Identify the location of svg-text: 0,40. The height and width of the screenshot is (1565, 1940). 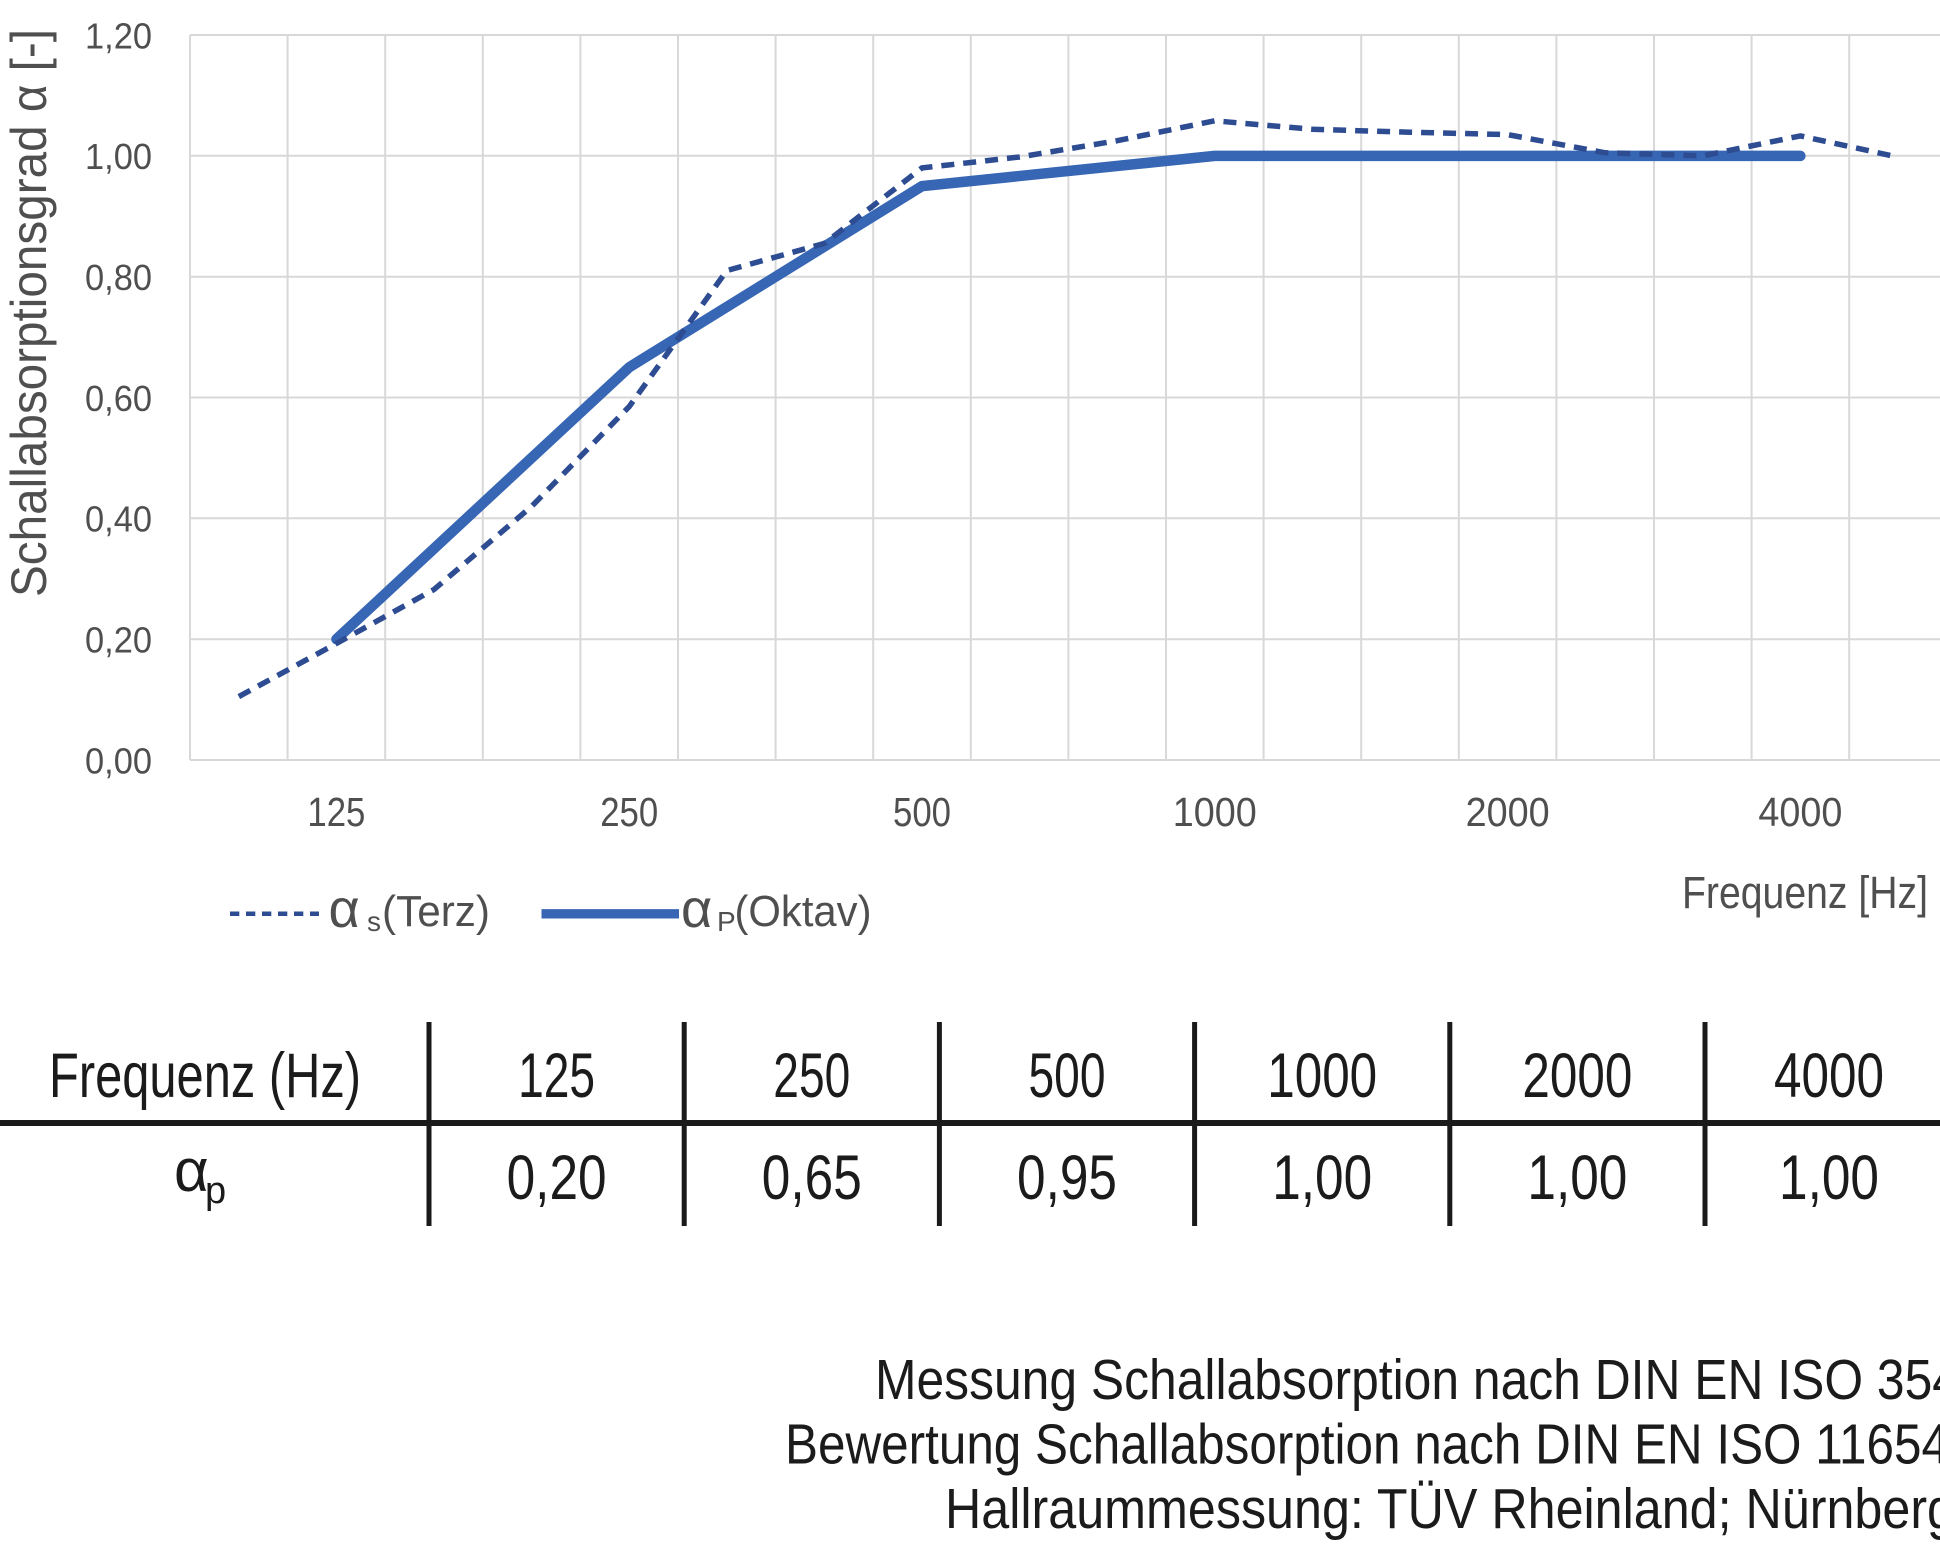
(118, 519).